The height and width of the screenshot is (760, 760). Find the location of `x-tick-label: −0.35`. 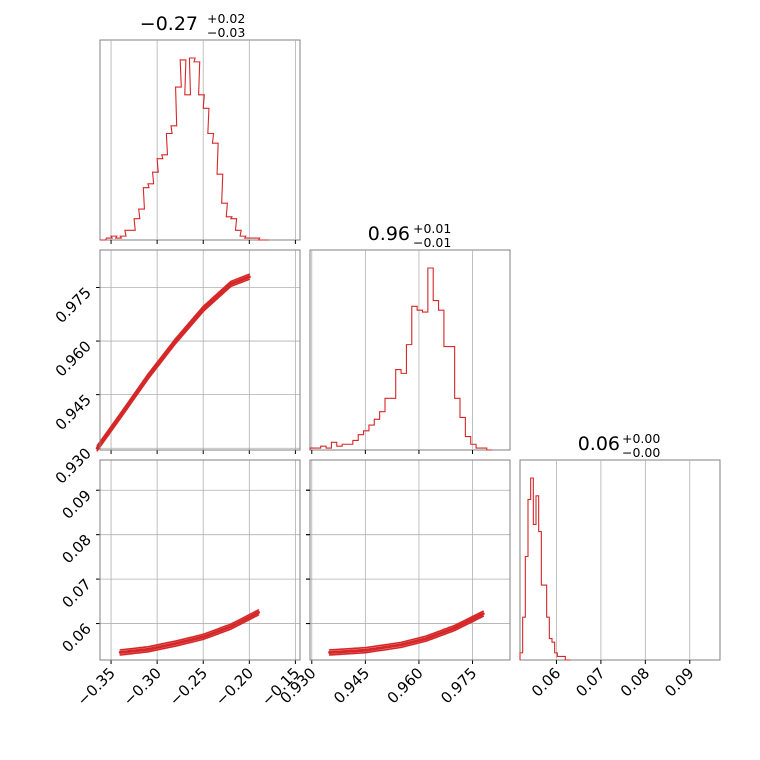

x-tick-label: −0.35 is located at coordinates (96, 686).